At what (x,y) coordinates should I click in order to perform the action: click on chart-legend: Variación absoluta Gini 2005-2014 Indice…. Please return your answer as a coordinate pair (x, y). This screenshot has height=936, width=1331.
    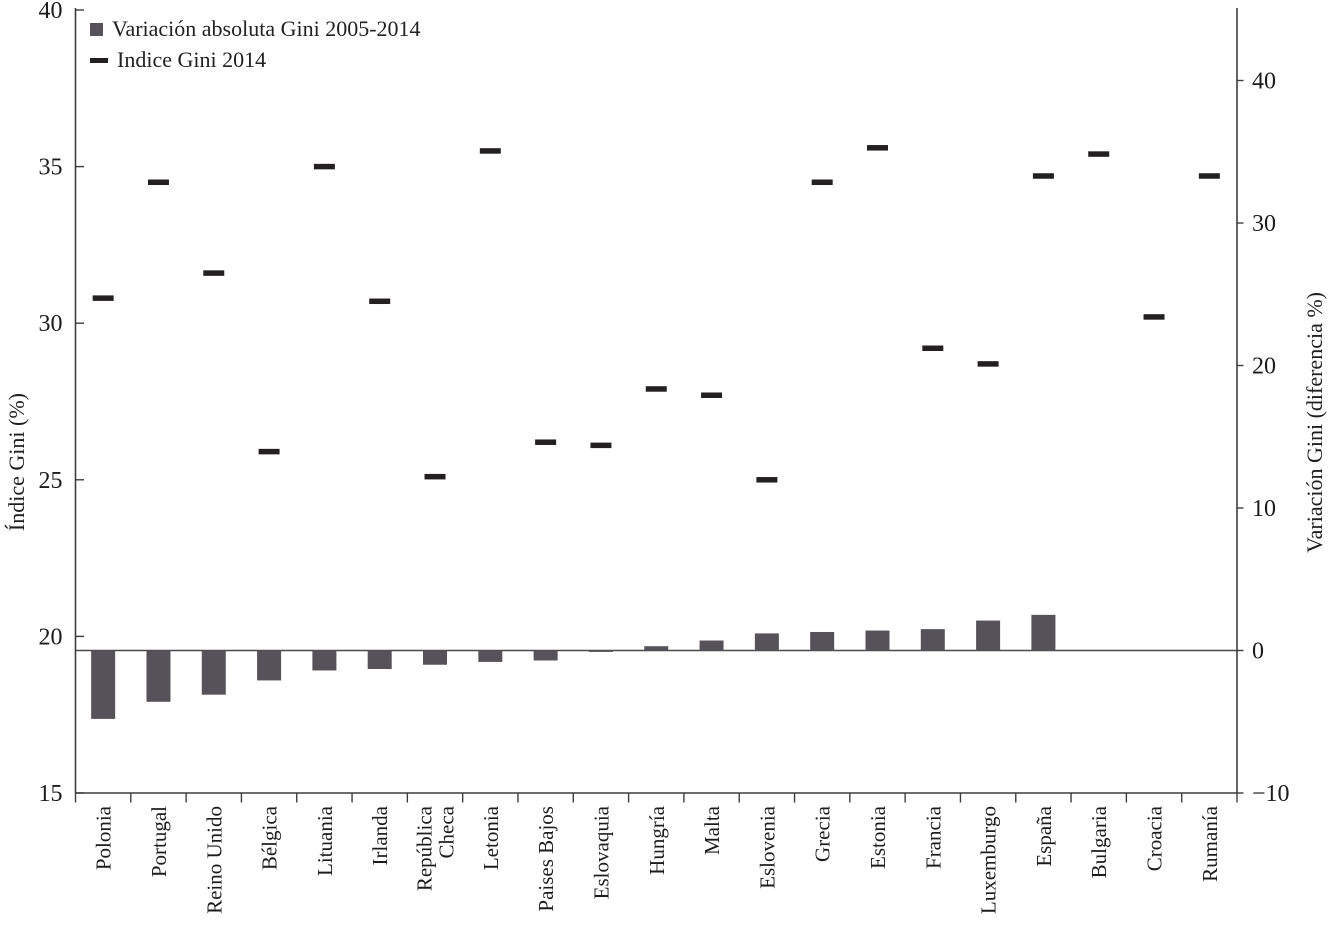
    Looking at the image, I should click on (255, 44).